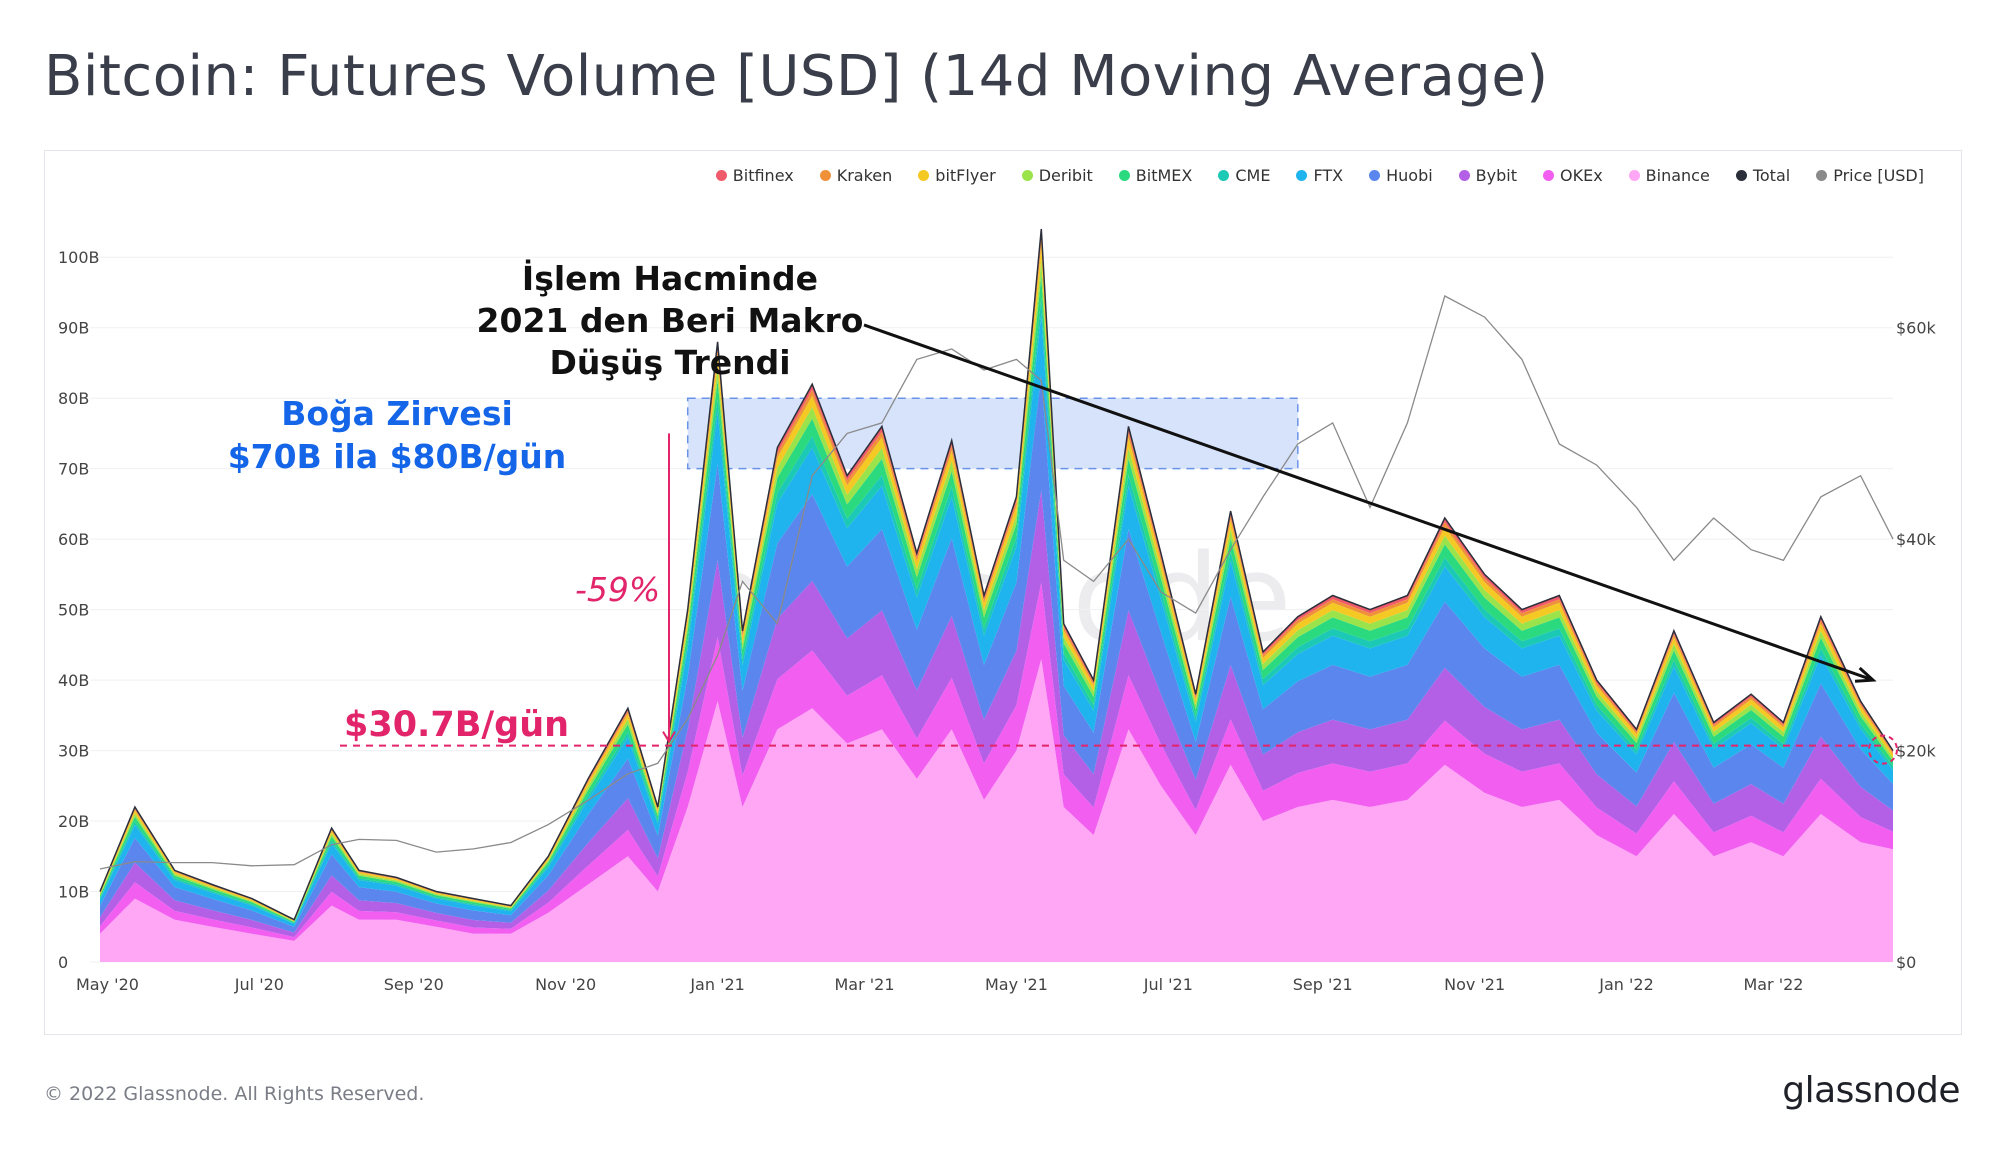 The image size is (2000, 1152). I want to click on y-right-tick-label: $40k, so click(1916, 539).